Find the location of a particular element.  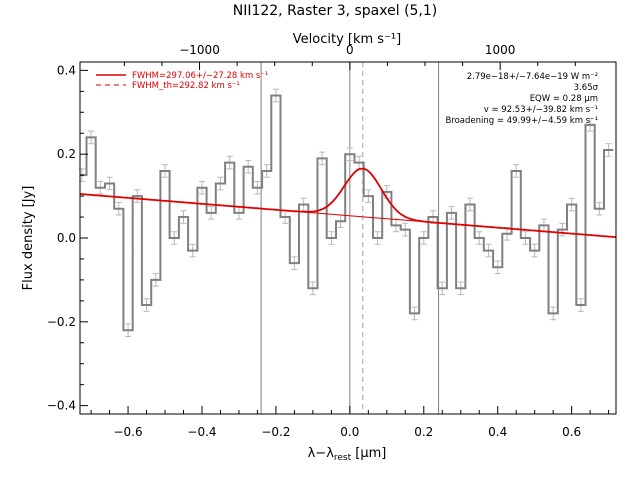

gaussian-fit-line is located at coordinates (348, 203).